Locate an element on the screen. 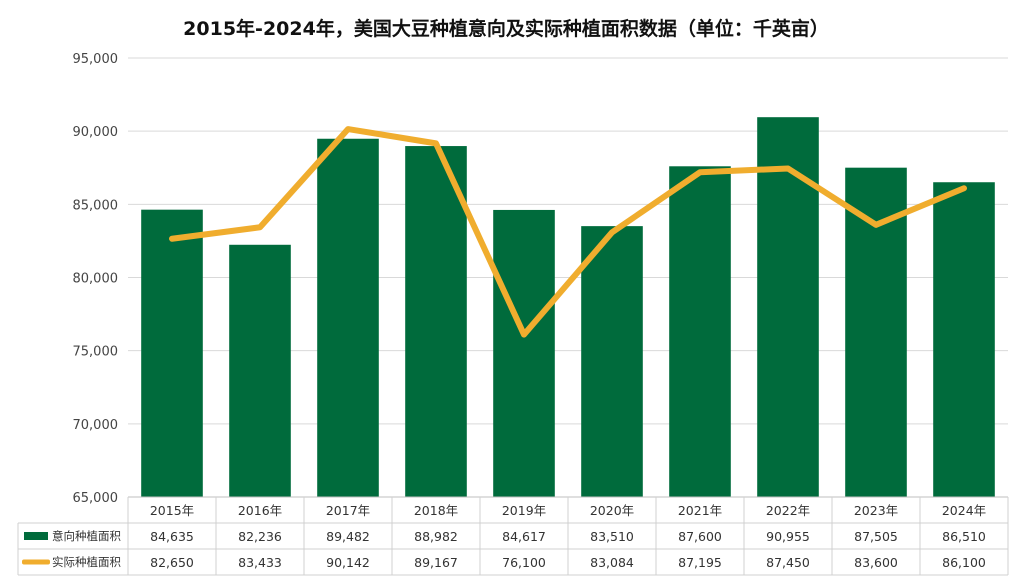 This screenshot has width=1012, height=580. data-label: 76,100 is located at coordinates (524, 562).